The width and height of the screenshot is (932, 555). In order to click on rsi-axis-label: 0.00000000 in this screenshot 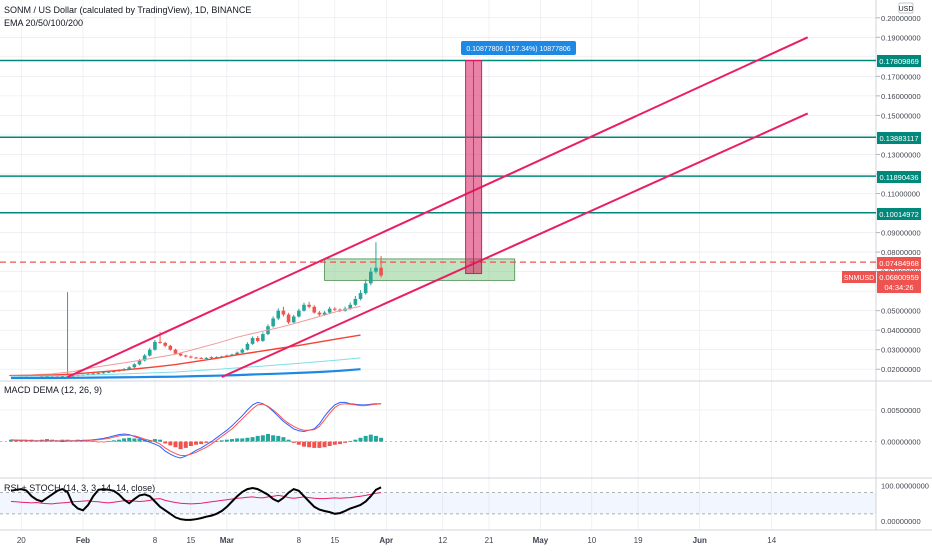, I will do `click(901, 521)`.